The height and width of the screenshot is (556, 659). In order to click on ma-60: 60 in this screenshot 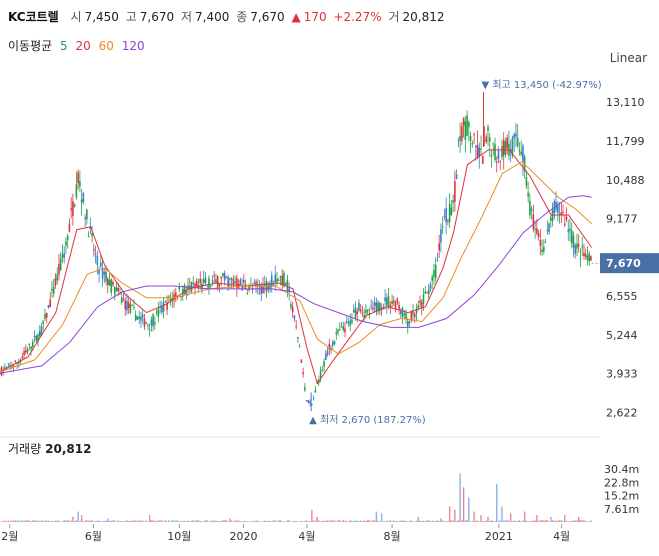, I will do `click(106, 46)`.